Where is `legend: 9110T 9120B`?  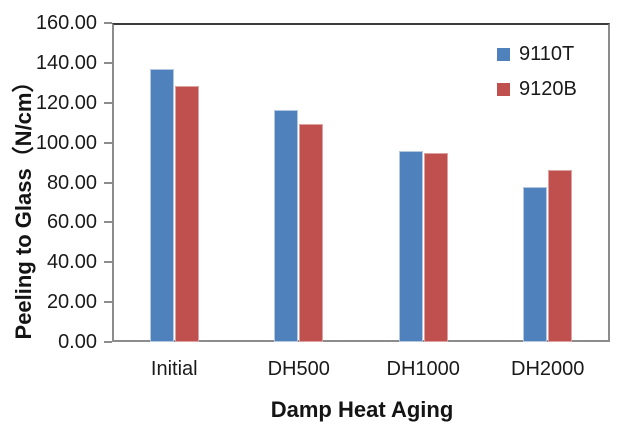 legend: 9110T 9120B is located at coordinates (537, 77).